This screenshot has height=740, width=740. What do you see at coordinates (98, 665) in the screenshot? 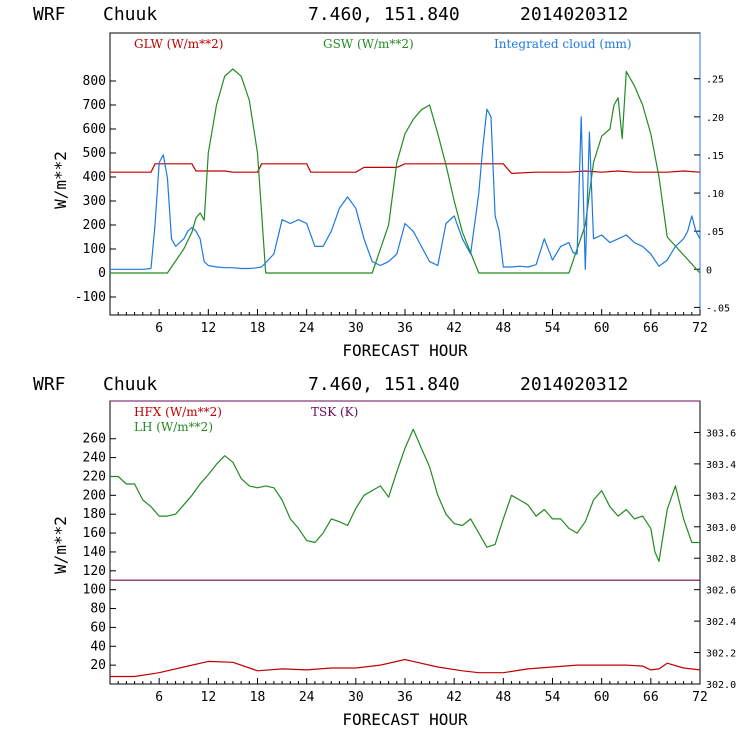
I see `y-tick-label: 20` at bounding box center [98, 665].